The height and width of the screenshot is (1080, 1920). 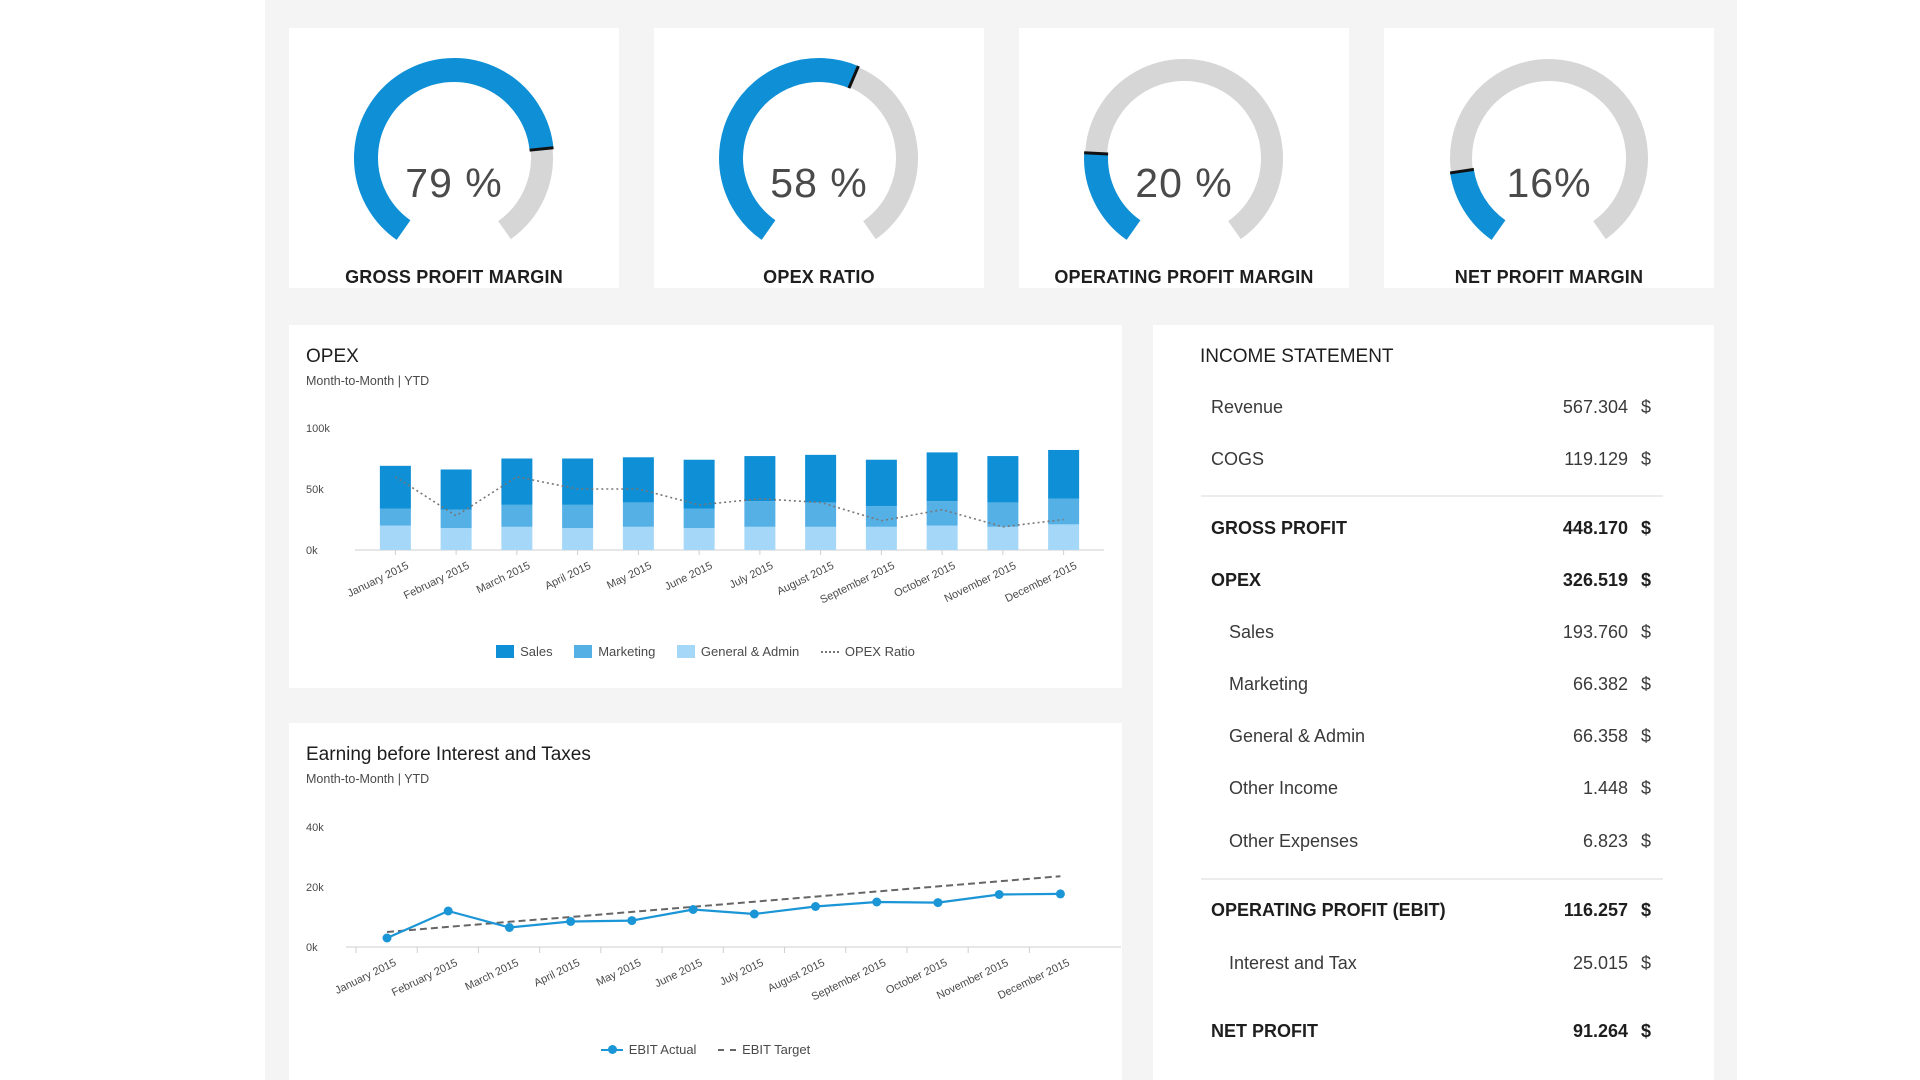 What do you see at coordinates (524, 651) in the screenshot?
I see `legend-item-sales: Sales` at bounding box center [524, 651].